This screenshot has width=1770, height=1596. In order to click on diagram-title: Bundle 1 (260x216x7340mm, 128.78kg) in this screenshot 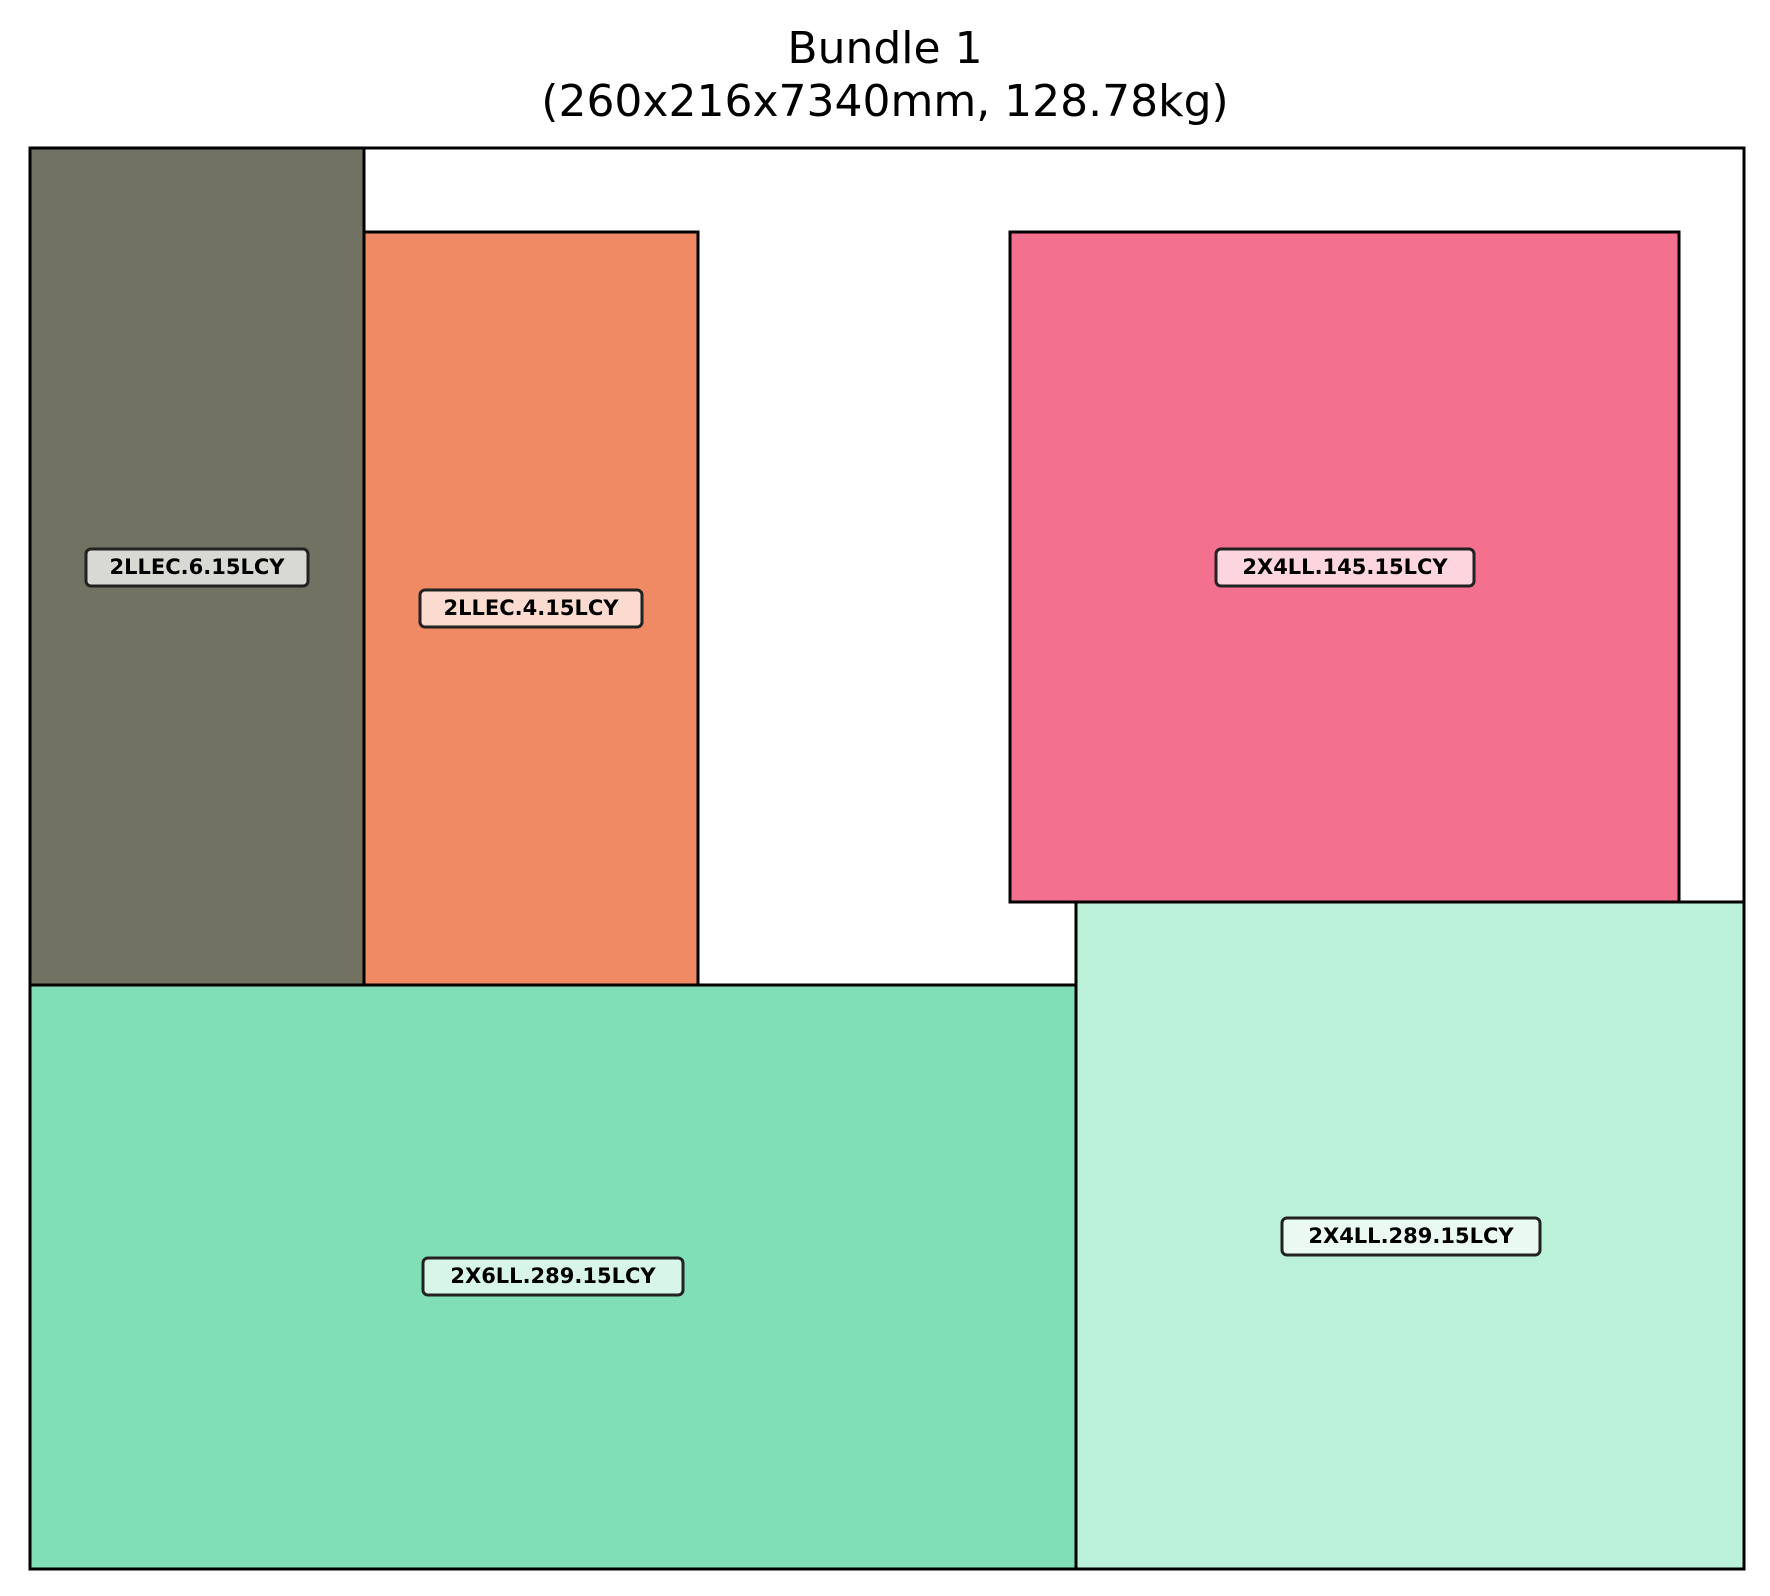, I will do `click(885, 75)`.